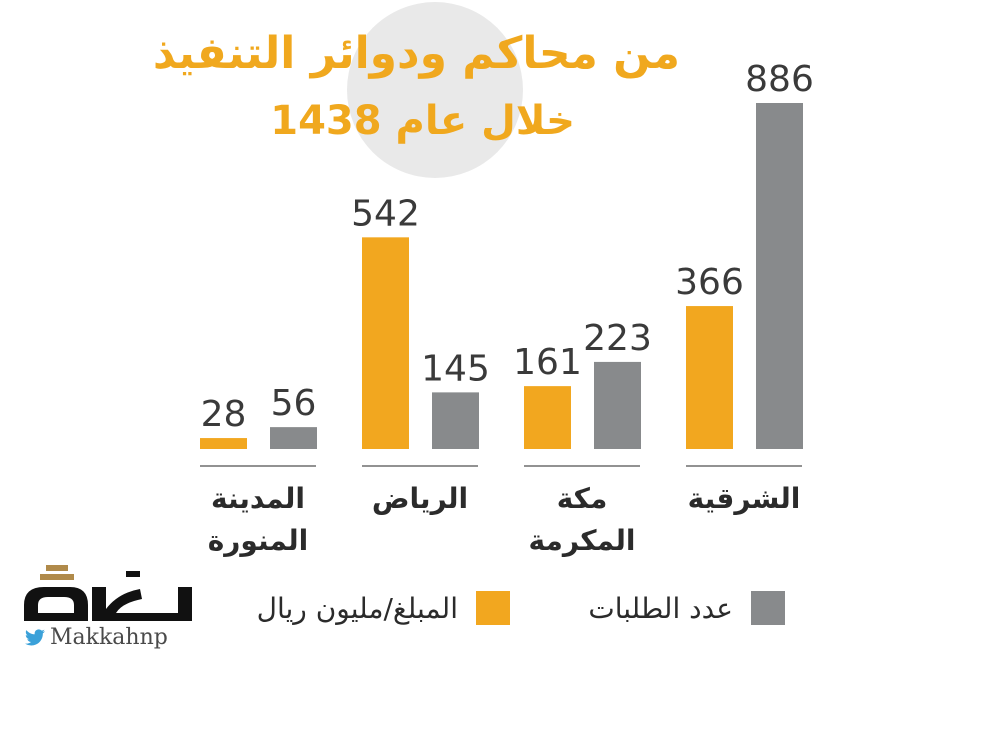  What do you see at coordinates (294, 403) in the screenshot?
I see `bar-value-count-0: 56` at bounding box center [294, 403].